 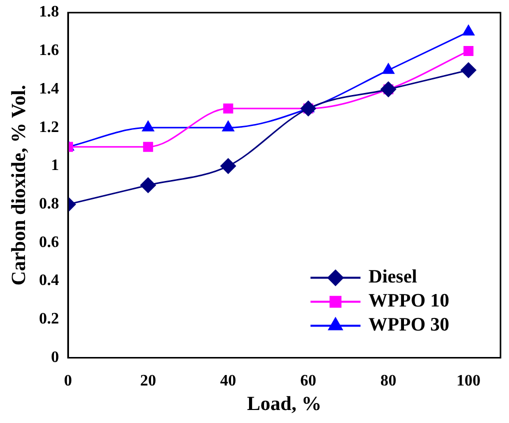 What do you see at coordinates (55, 357) in the screenshot?
I see `y-tick-label: 0` at bounding box center [55, 357].